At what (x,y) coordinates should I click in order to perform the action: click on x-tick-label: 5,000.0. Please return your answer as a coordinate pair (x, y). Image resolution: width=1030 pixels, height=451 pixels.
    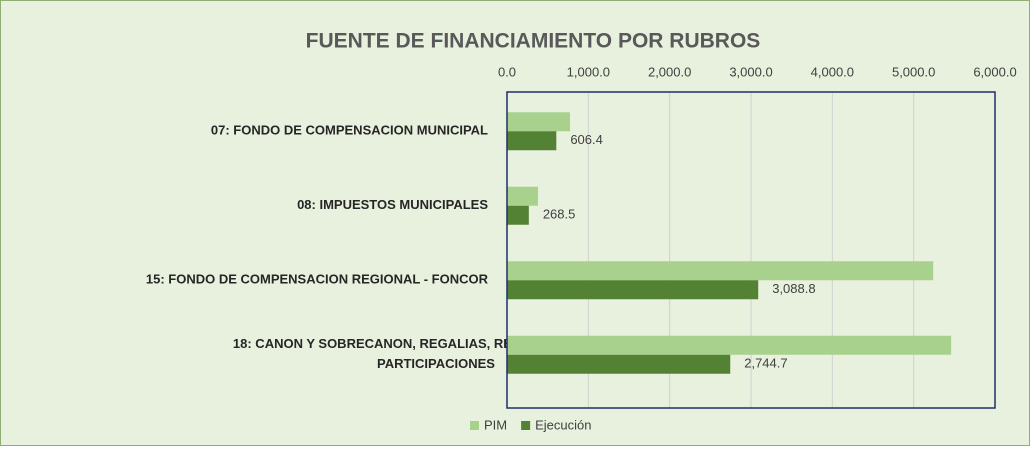
    Looking at the image, I should click on (913, 71).